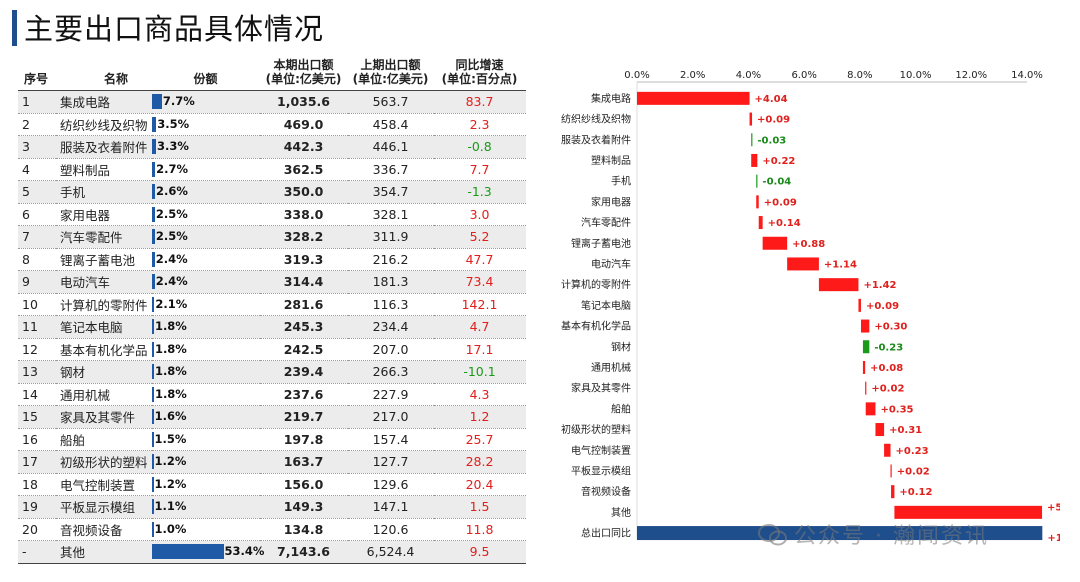 The height and width of the screenshot is (582, 1080). Describe the element at coordinates (37, 259) in the screenshot. I see `cell-idx: 8` at that location.